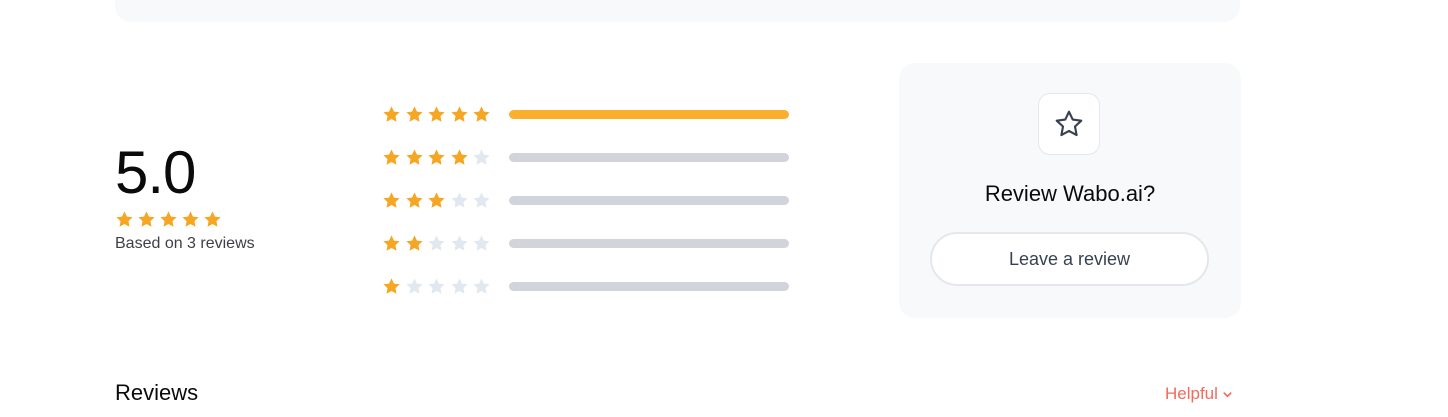 The height and width of the screenshot is (417, 1448). Describe the element at coordinates (1227, 394) in the screenshot. I see `chevron-down-icon` at that location.